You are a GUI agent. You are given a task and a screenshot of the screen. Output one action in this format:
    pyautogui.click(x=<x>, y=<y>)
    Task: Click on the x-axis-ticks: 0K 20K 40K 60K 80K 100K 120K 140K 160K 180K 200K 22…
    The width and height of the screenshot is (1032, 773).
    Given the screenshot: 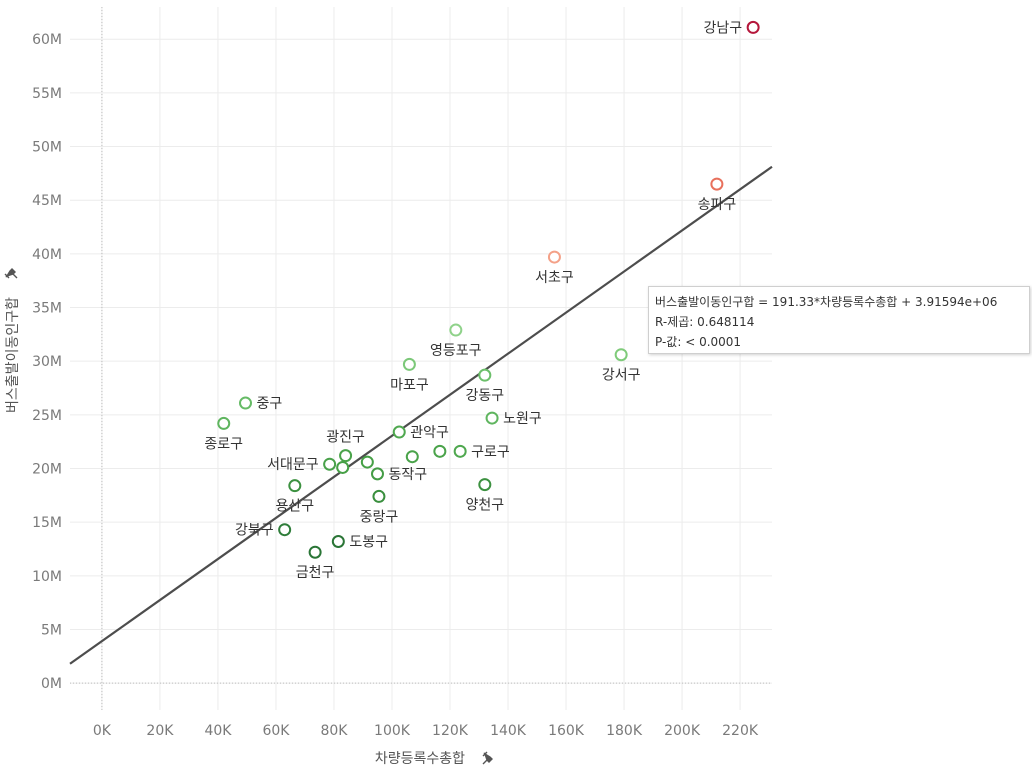 What is the action you would take?
    pyautogui.click(x=426, y=731)
    